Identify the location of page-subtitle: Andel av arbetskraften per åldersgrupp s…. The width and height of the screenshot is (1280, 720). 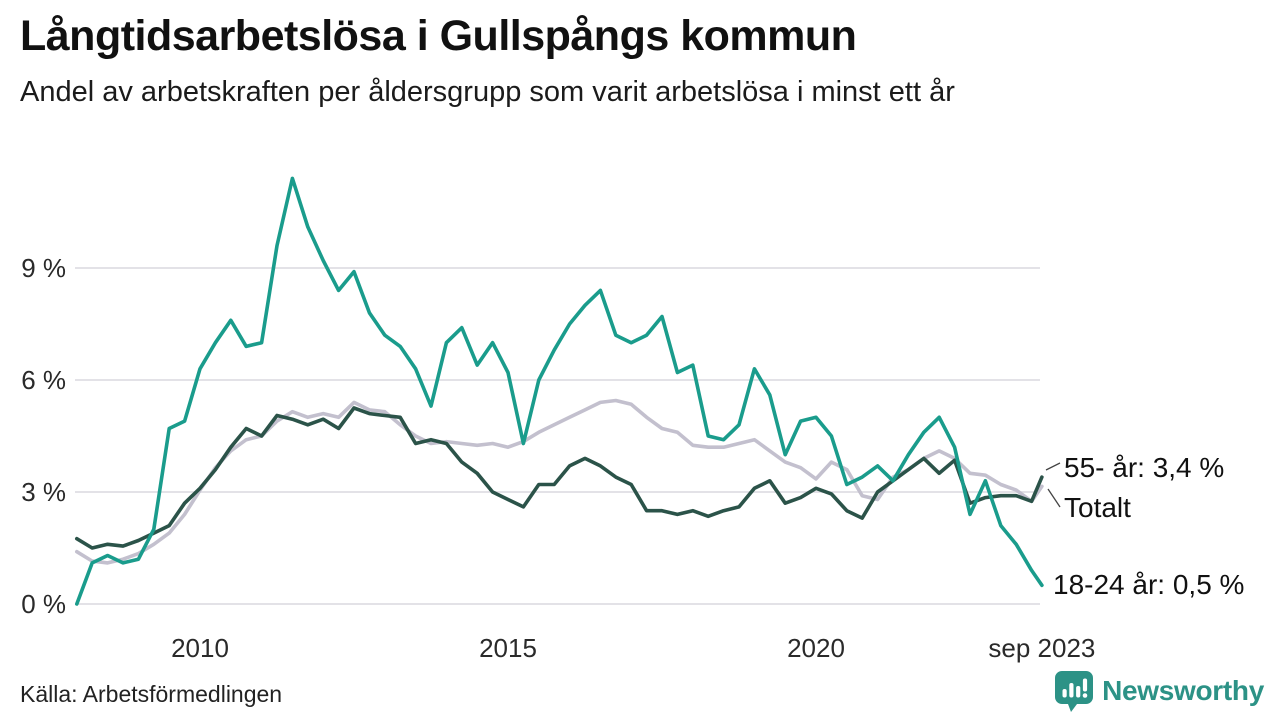
(487, 92).